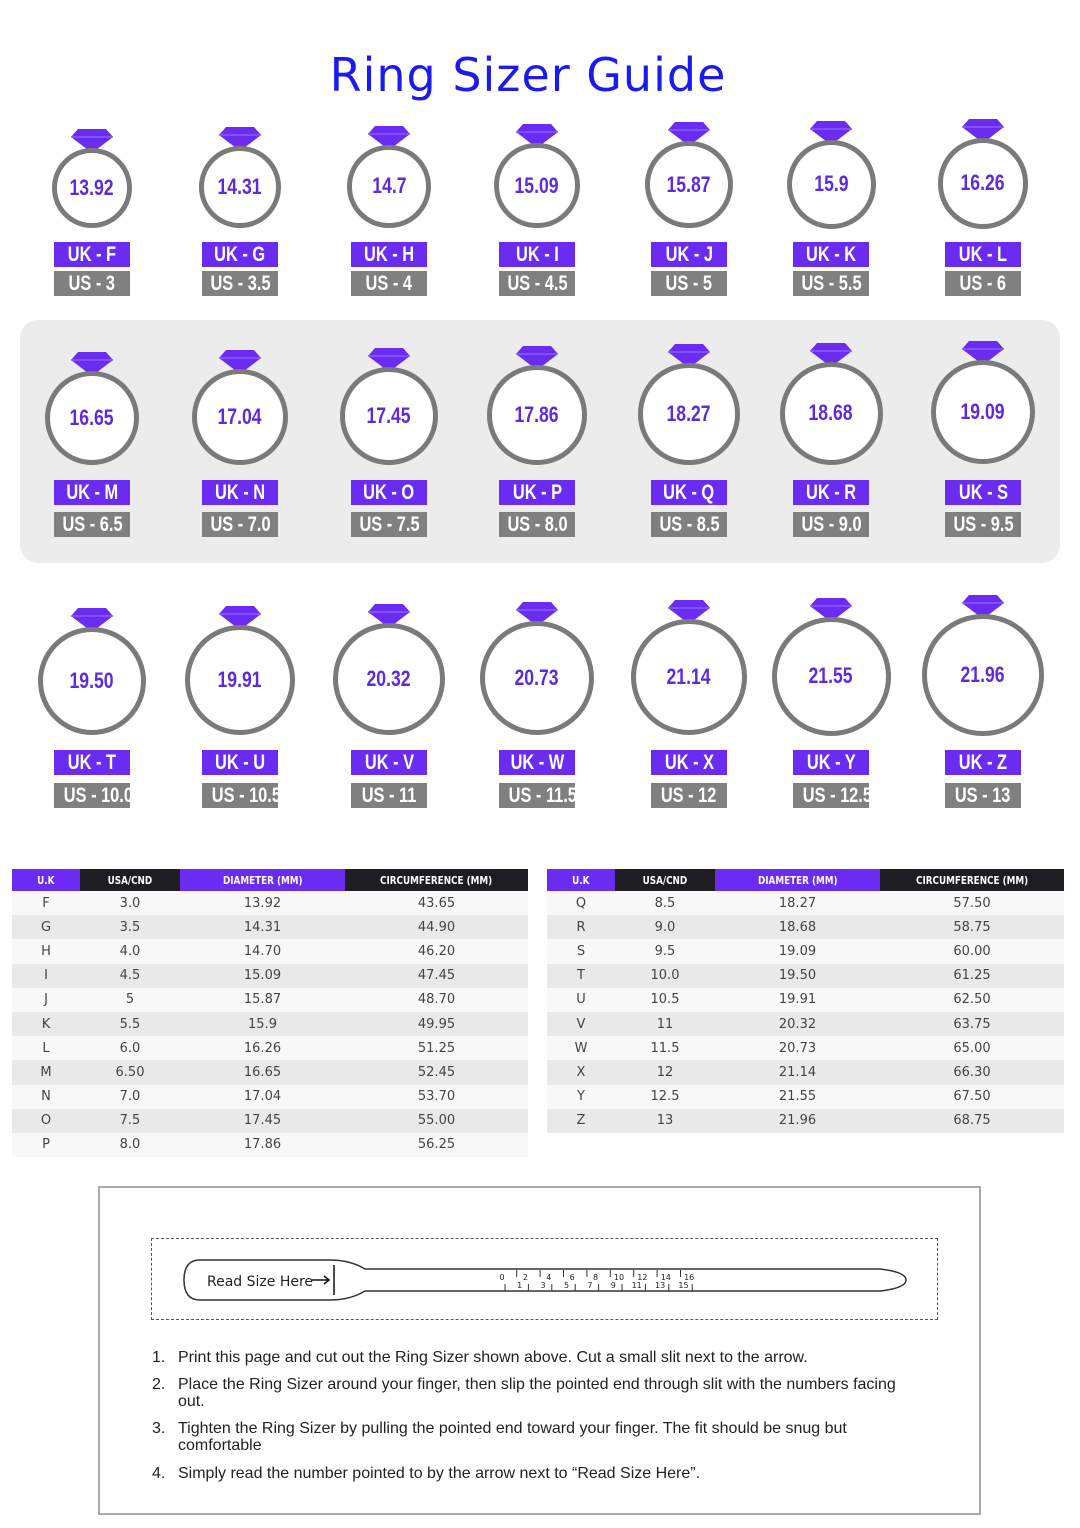  I want to click on ring-diameter-circle: 15.87, so click(689, 185).